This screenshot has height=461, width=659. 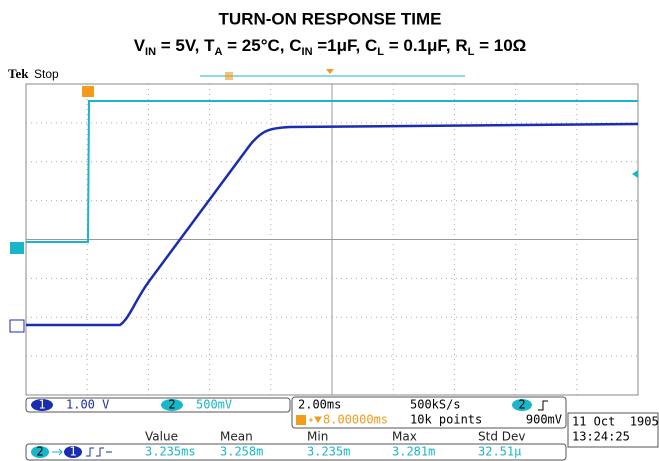 What do you see at coordinates (57, 452) in the screenshot?
I see `arrow` at bounding box center [57, 452].